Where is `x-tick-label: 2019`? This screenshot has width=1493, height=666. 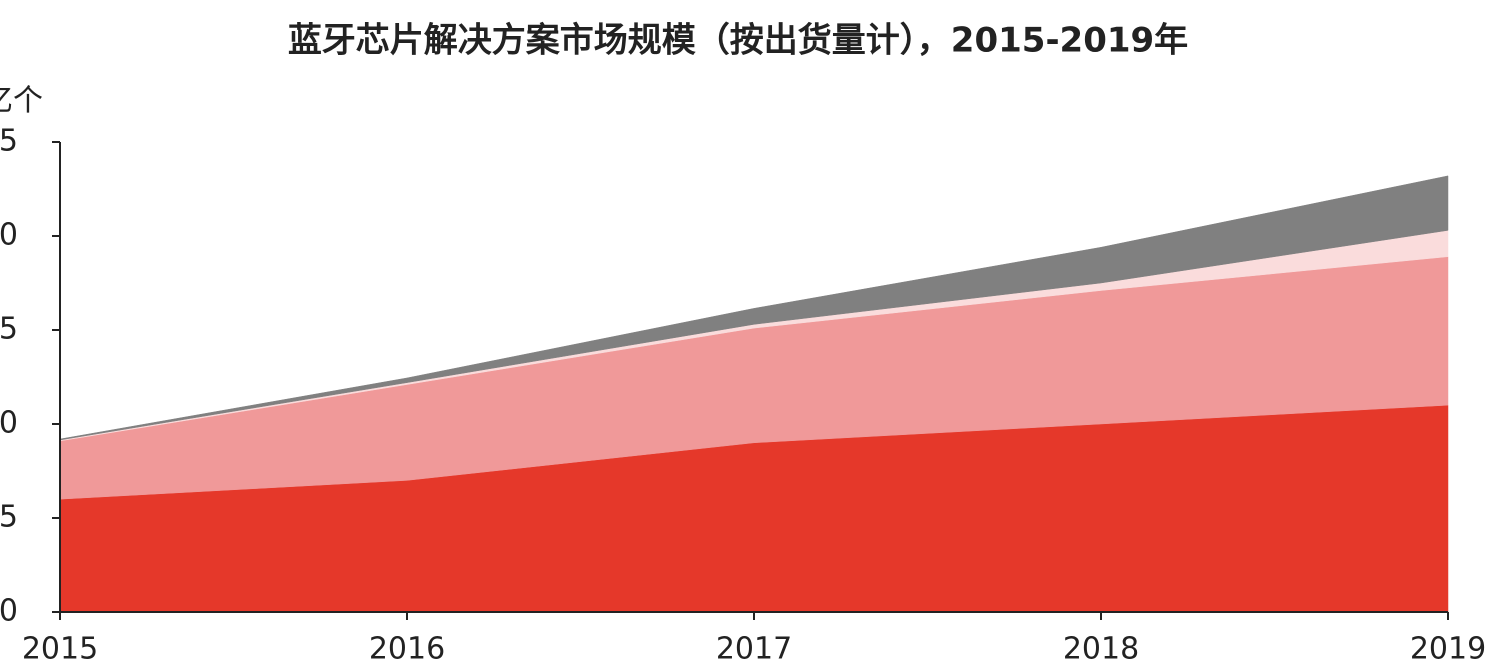
x-tick-label: 2019 is located at coordinates (1448, 649).